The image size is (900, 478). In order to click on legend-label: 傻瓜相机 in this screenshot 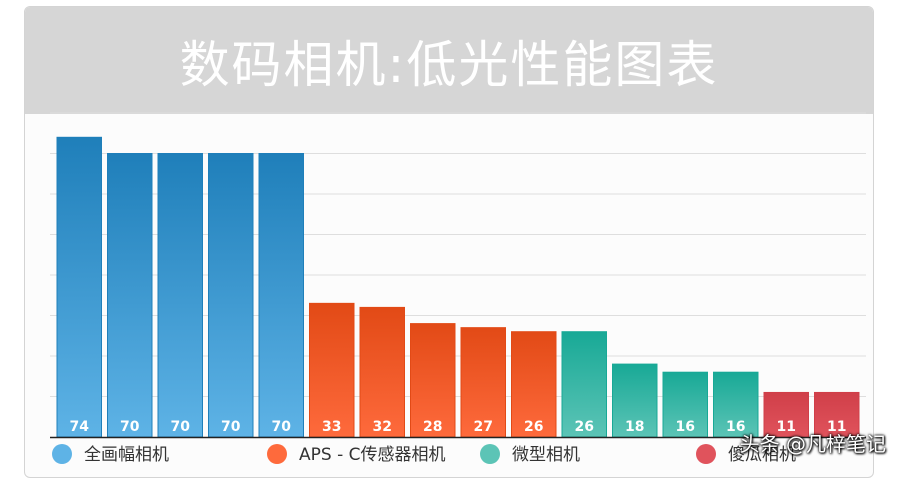, I will do `click(762, 455)`.